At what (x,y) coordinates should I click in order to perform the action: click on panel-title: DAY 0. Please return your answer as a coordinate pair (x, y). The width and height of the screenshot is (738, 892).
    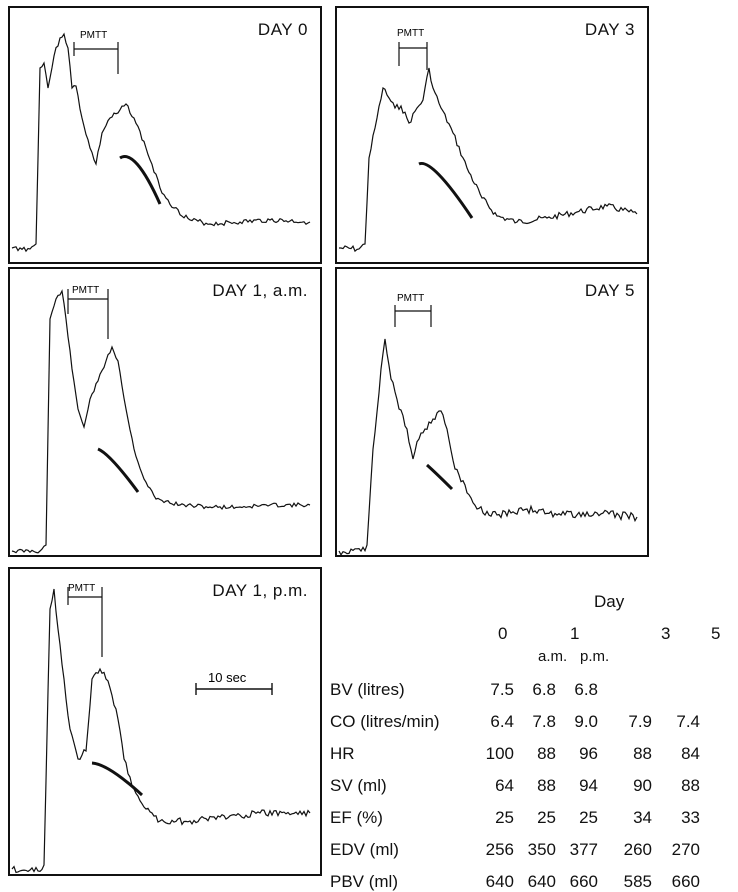
    Looking at the image, I should click on (283, 30).